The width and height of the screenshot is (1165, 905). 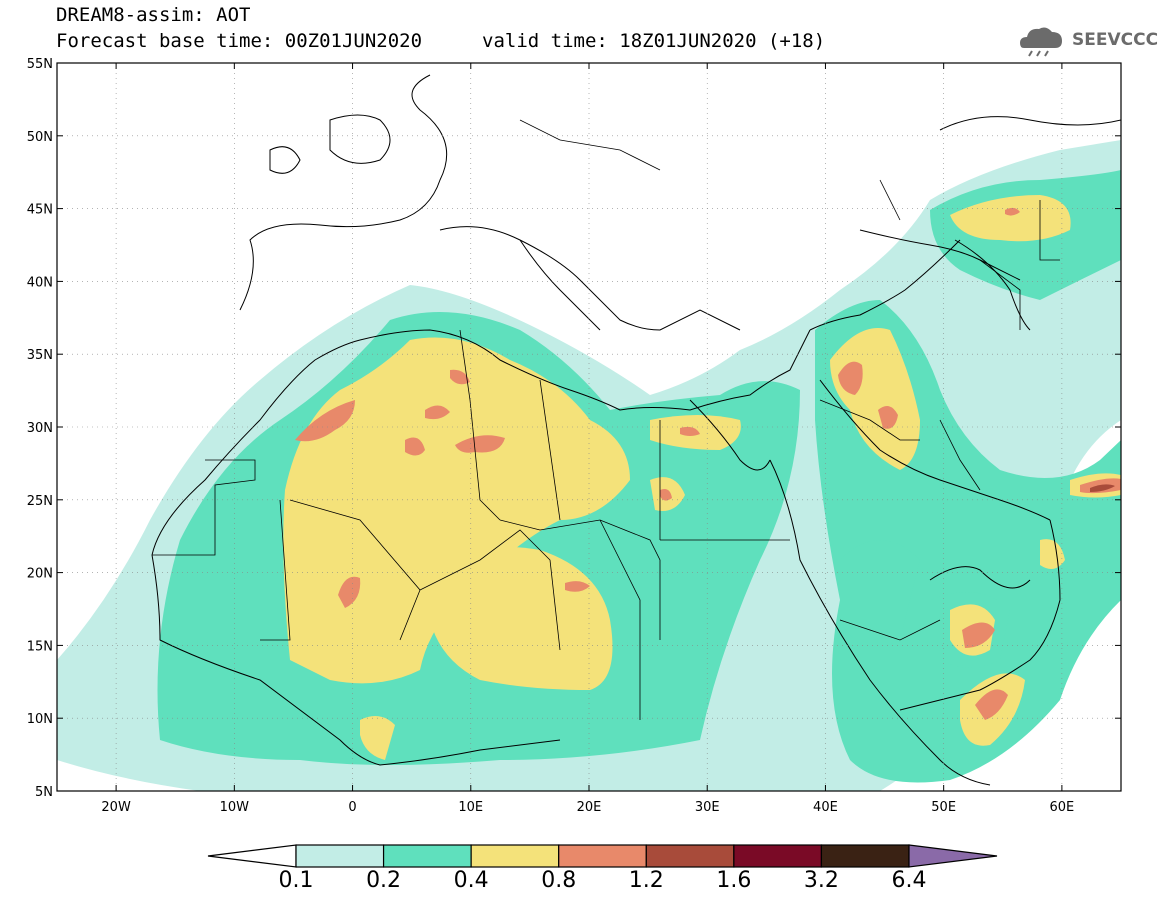 What do you see at coordinates (470, 807) in the screenshot?
I see `lon-label: 10E` at bounding box center [470, 807].